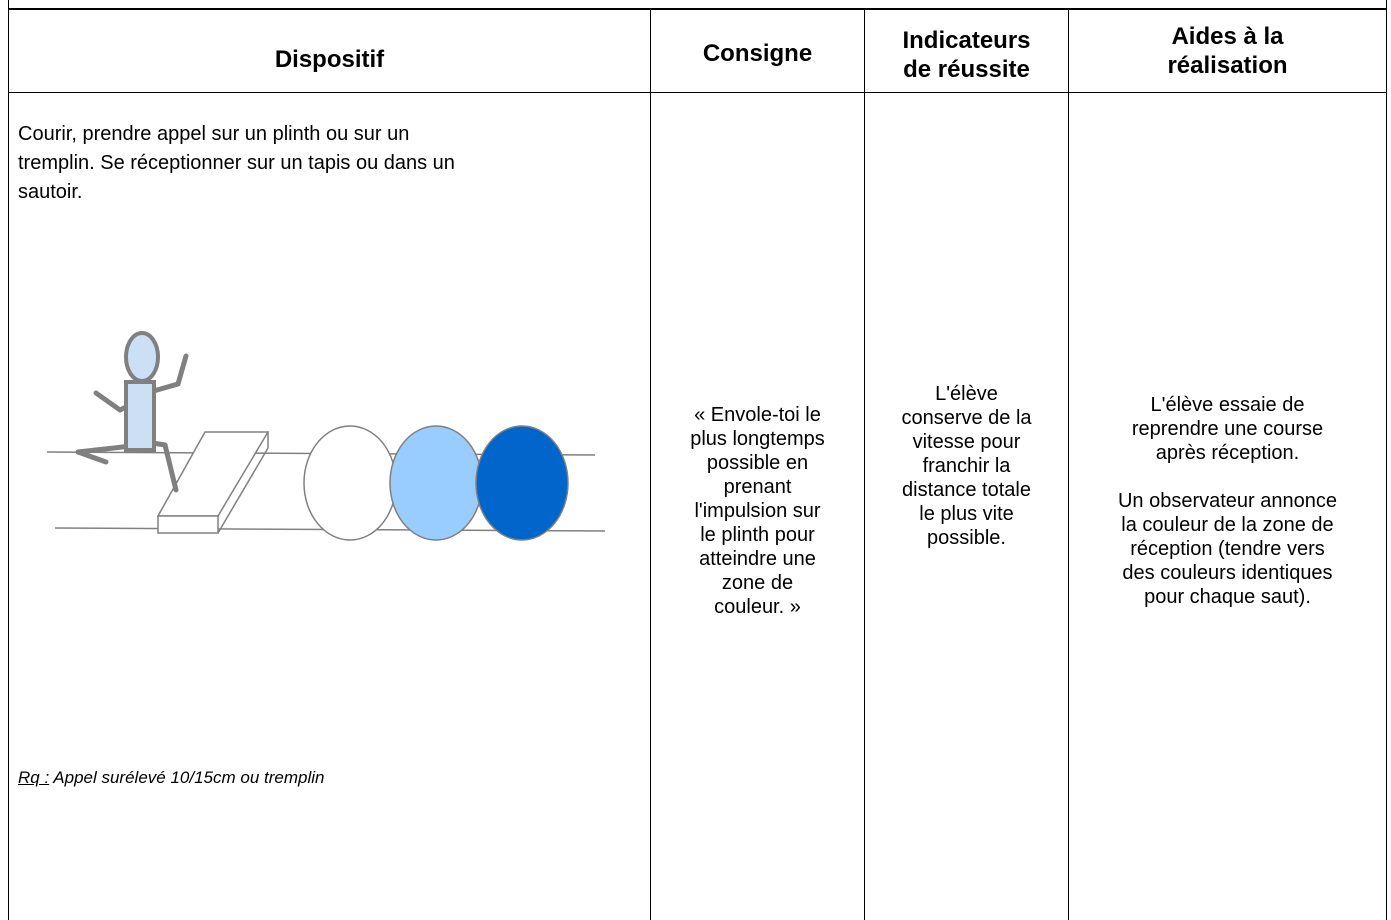  What do you see at coordinates (966, 69) in the screenshot?
I see `header-line: de réussite` at bounding box center [966, 69].